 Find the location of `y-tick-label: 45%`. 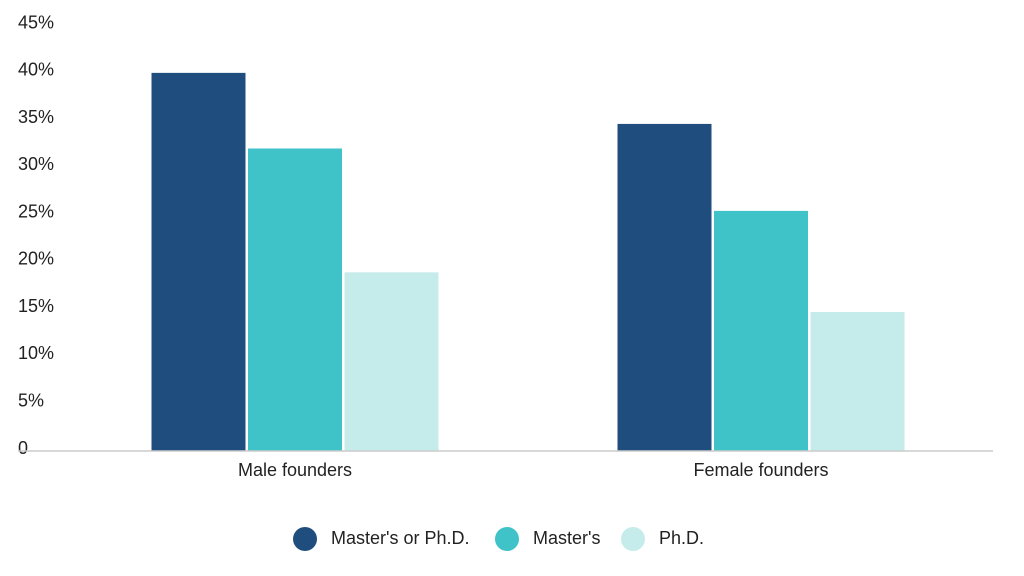

y-tick-label: 45% is located at coordinates (36, 22).